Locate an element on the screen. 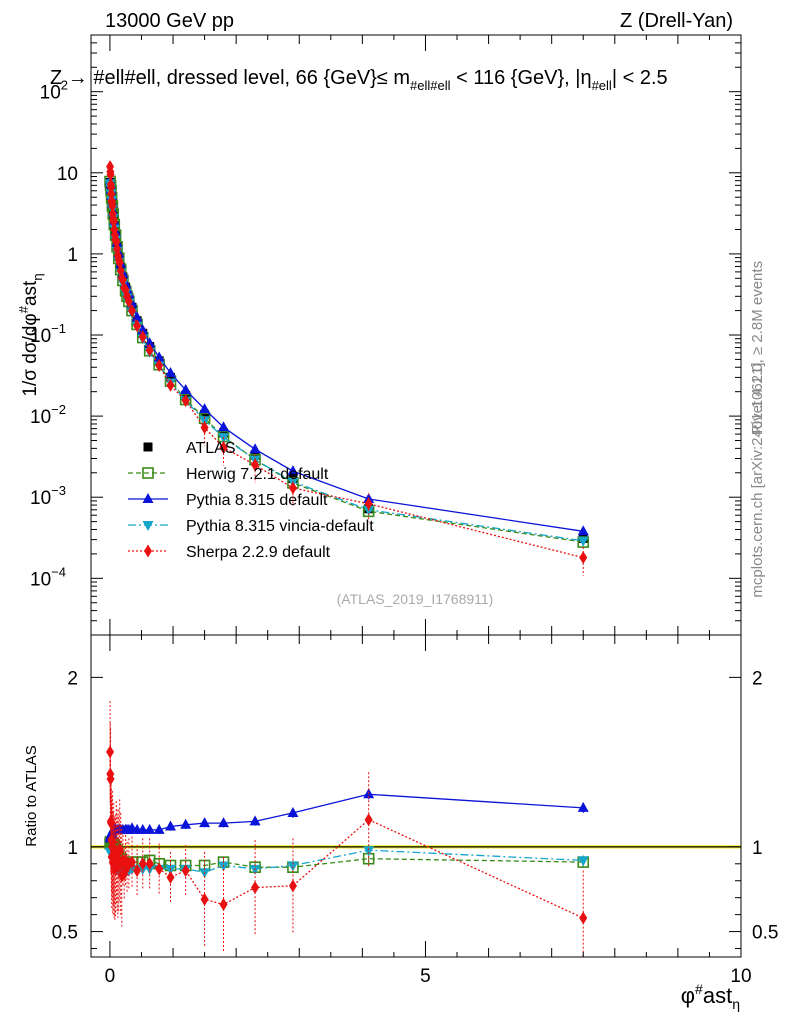 The height and width of the screenshot is (1024, 786). ratio-y-tick-label-right: 0.5 is located at coordinates (765, 933).